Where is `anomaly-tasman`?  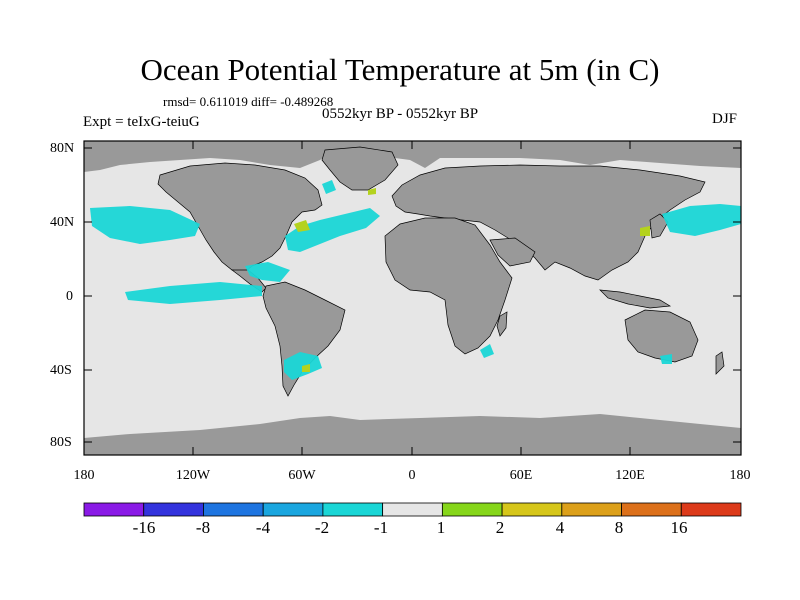 anomaly-tasman is located at coordinates (666, 359).